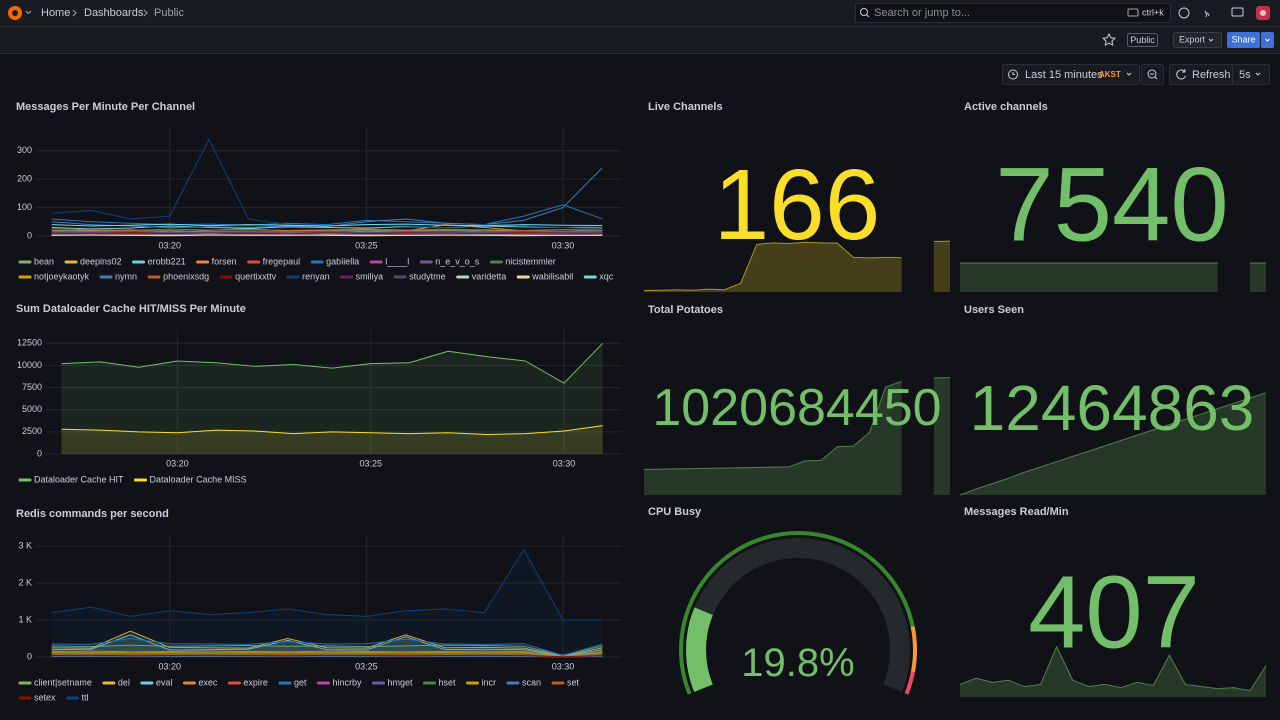 The width and height of the screenshot is (1280, 720). Describe the element at coordinates (342, 261) in the screenshot. I see `legend-label: gabiiella` at that location.